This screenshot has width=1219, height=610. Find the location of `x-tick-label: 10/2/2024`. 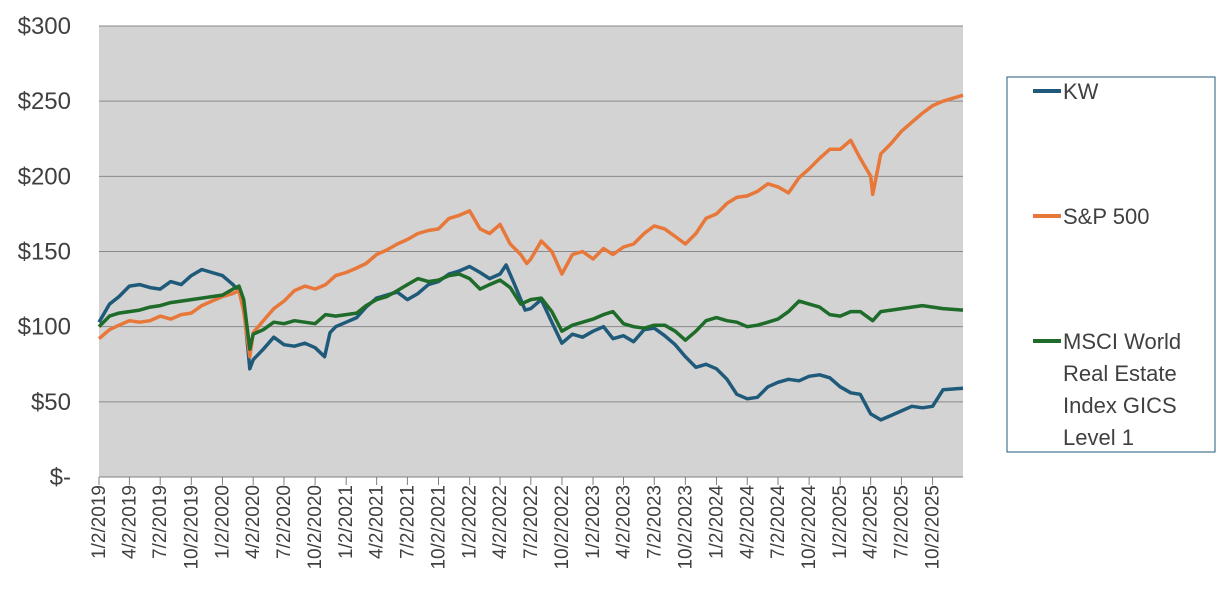

x-tick-label: 10/2/2024 is located at coordinates (809, 527).